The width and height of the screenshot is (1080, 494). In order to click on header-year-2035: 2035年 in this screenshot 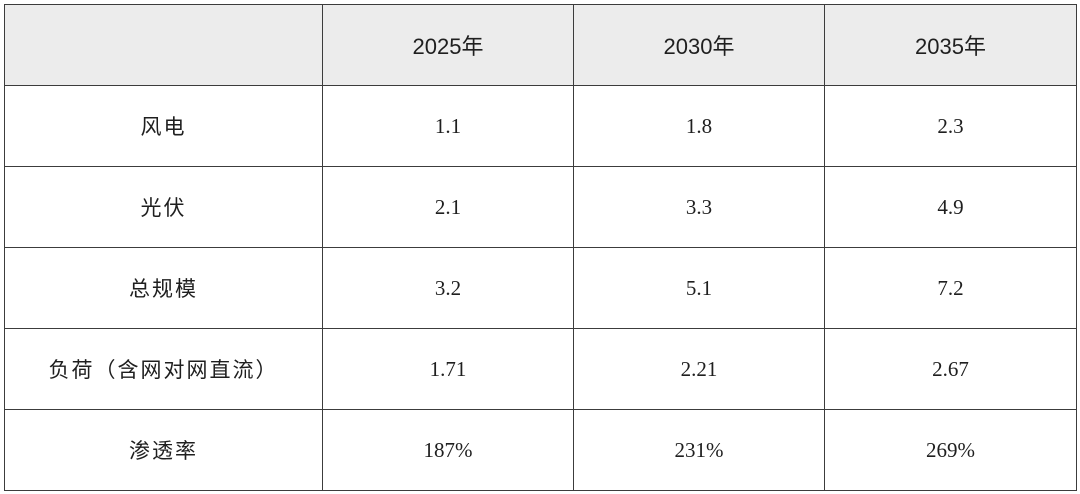, I will do `click(950, 45)`.